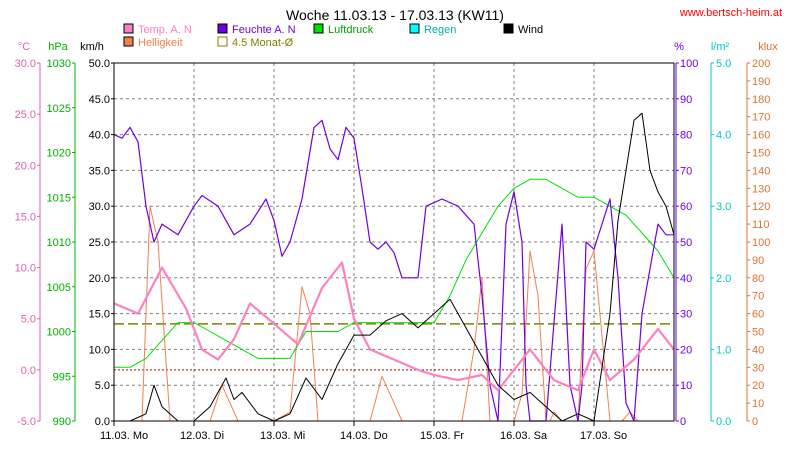 This screenshot has height=460, width=790. Describe the element at coordinates (440, 30) in the screenshot. I see `legend-label: Regen` at that location.